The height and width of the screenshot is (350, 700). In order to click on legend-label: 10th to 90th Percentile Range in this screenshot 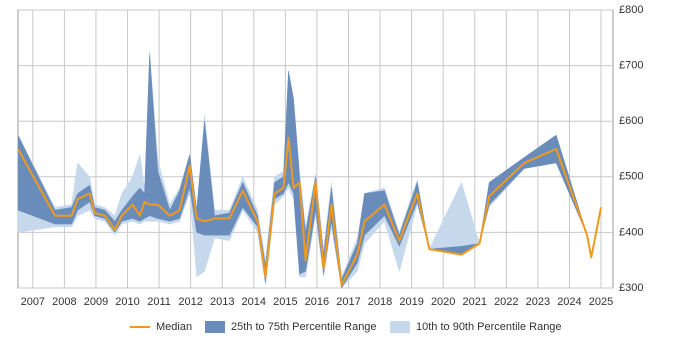, I will do `click(489, 327)`.